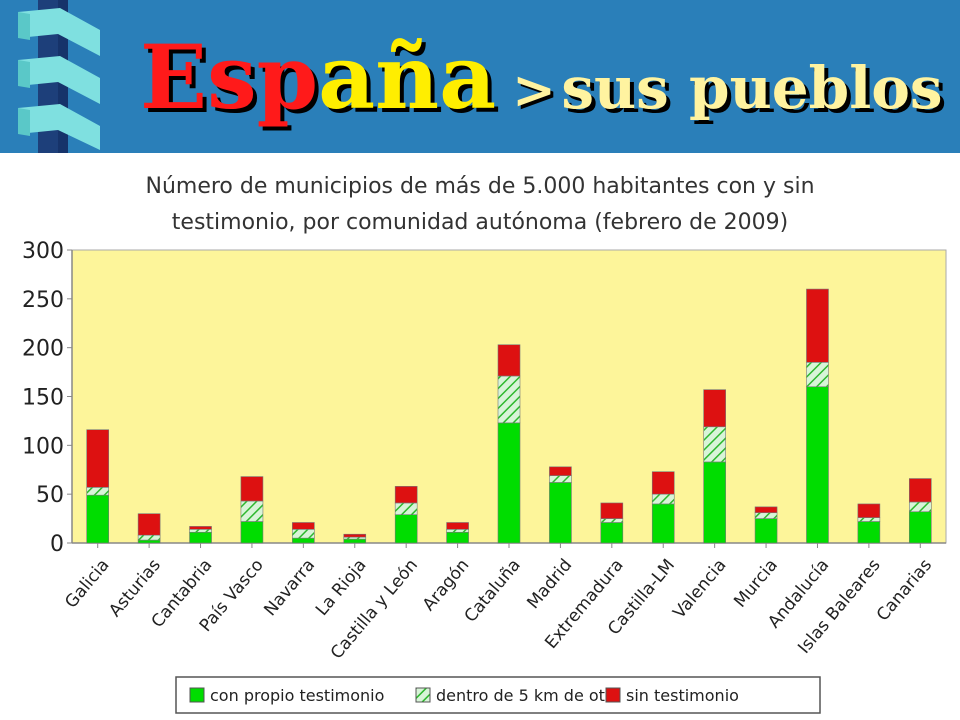 This screenshot has width=960, height=720. What do you see at coordinates (59, 76) in the screenshot?
I see `ribbon-logo-icon` at bounding box center [59, 76].